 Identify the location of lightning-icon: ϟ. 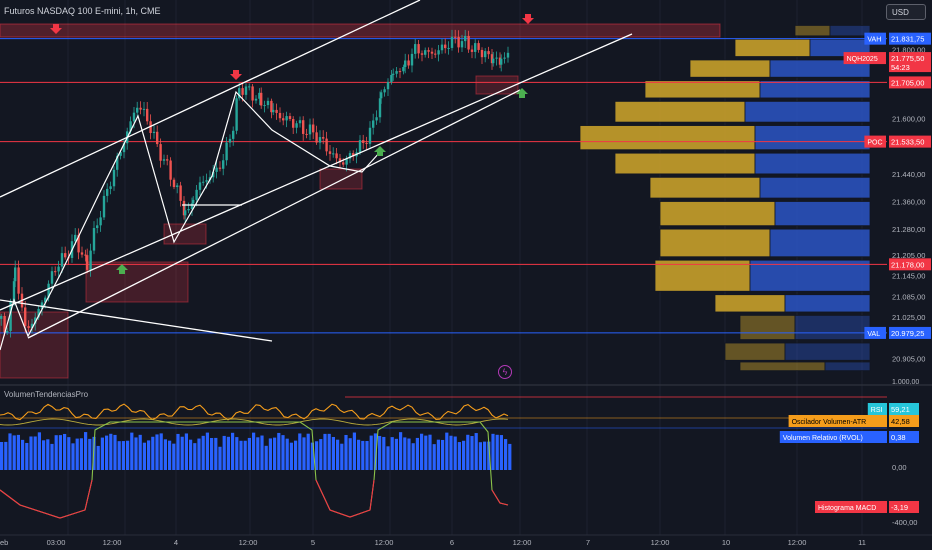
(505, 372).